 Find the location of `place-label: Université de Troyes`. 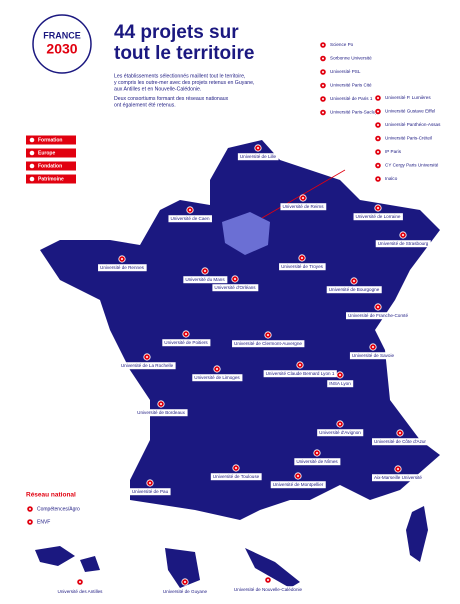

place-label: Université de Troyes is located at coordinates (302, 266).